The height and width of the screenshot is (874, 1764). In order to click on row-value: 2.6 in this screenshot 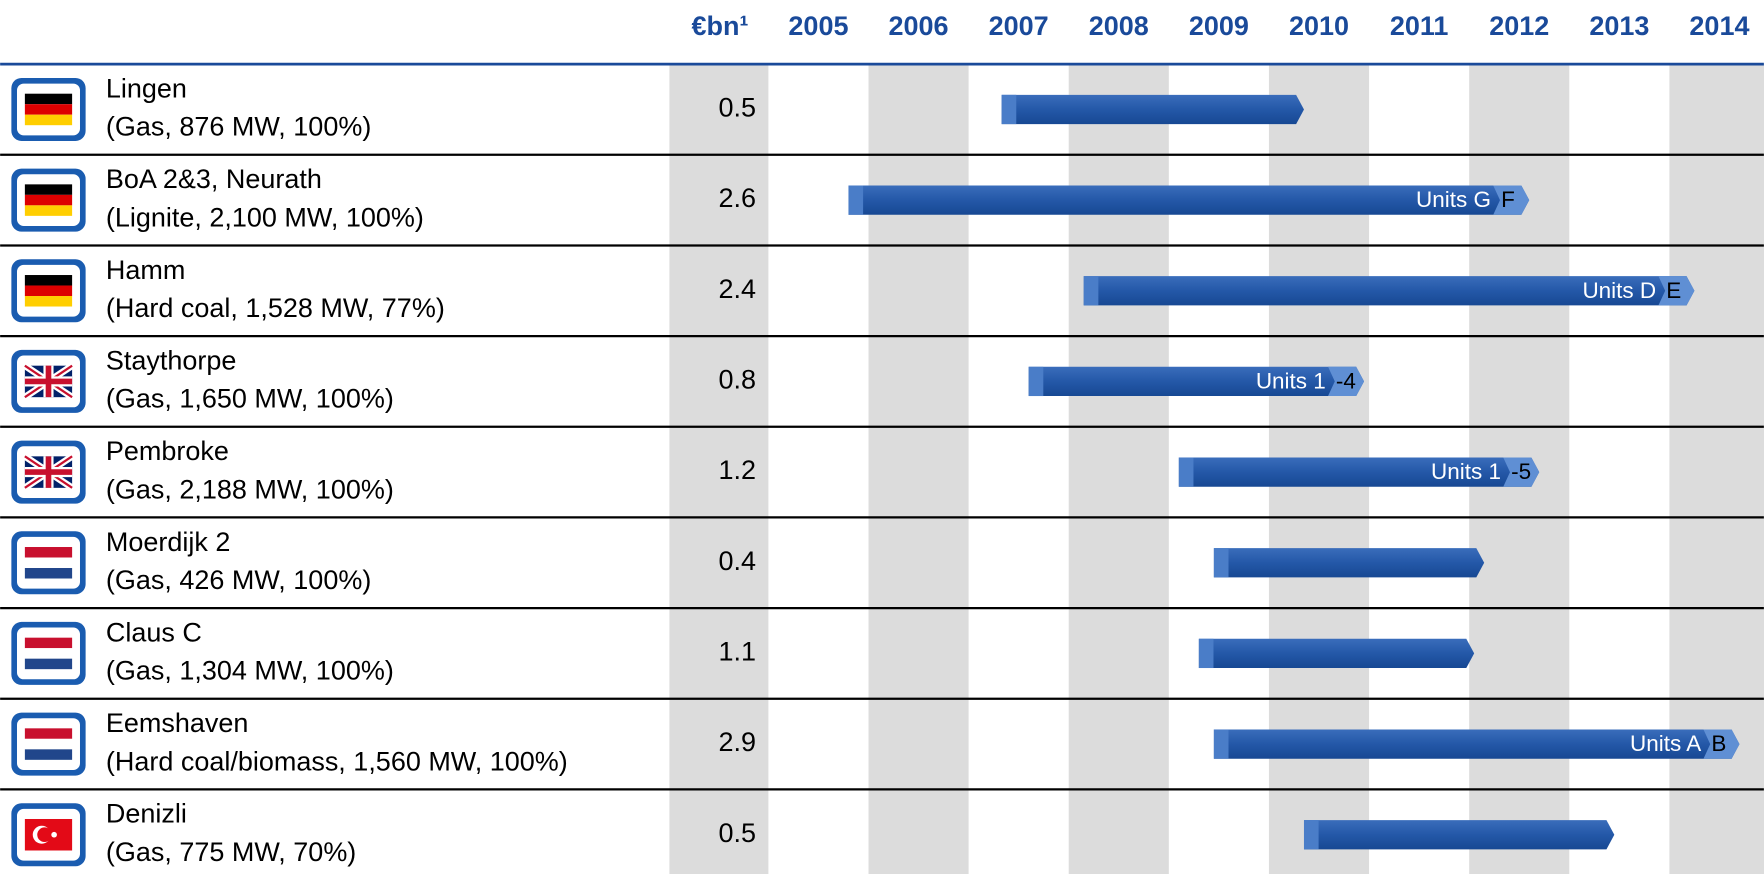, I will do `click(738, 198)`.